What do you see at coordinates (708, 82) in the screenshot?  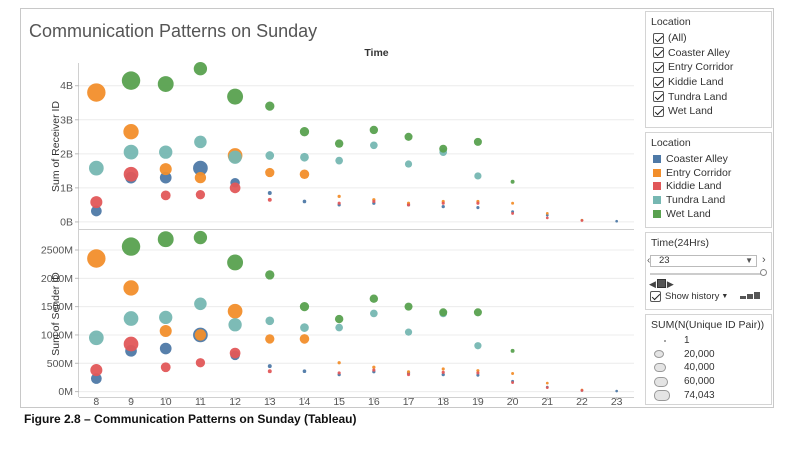 I see `location-filter-item: Kiddie Land` at bounding box center [708, 82].